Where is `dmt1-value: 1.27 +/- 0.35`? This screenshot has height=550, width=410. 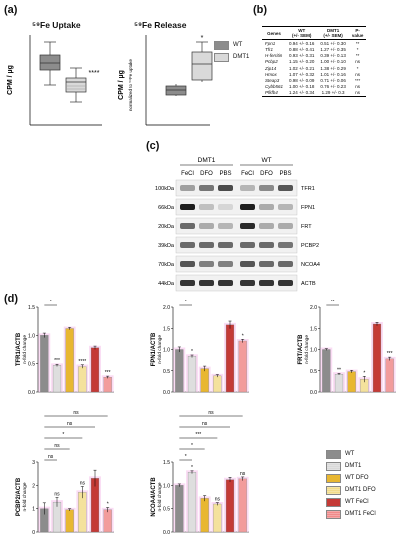
dmt1-value: 1.27 +/- 0.35 is located at coordinates (333, 50).